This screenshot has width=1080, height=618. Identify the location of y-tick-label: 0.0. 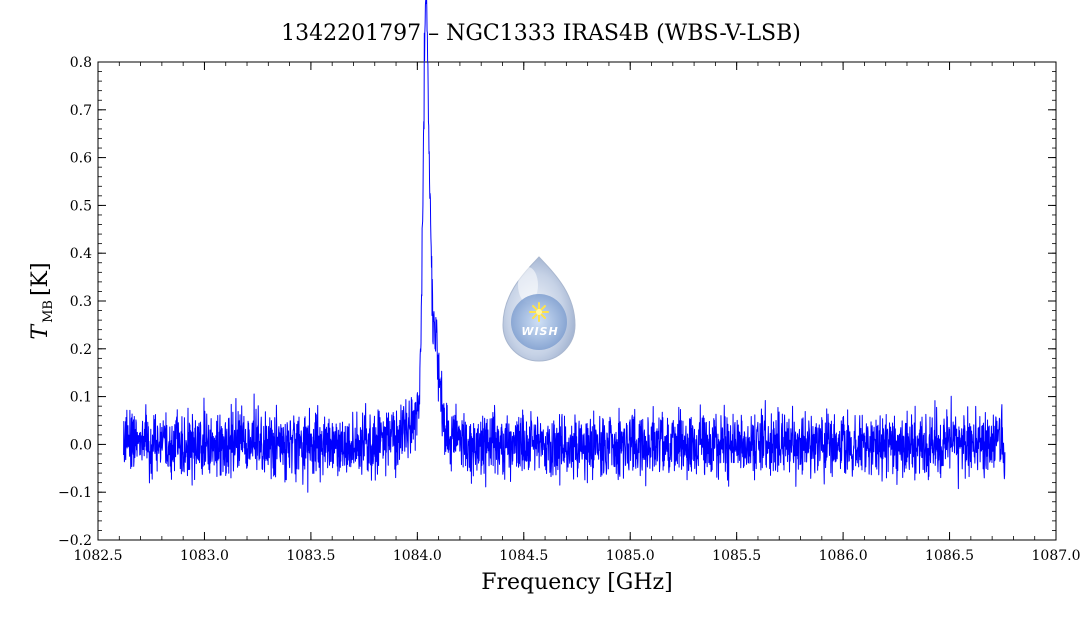
(81, 445).